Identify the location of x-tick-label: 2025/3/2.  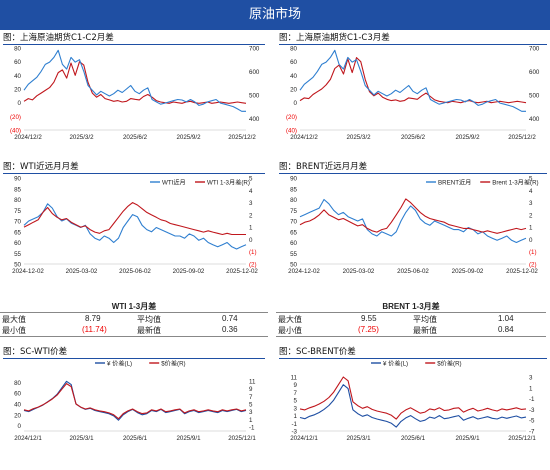
(81, 137).